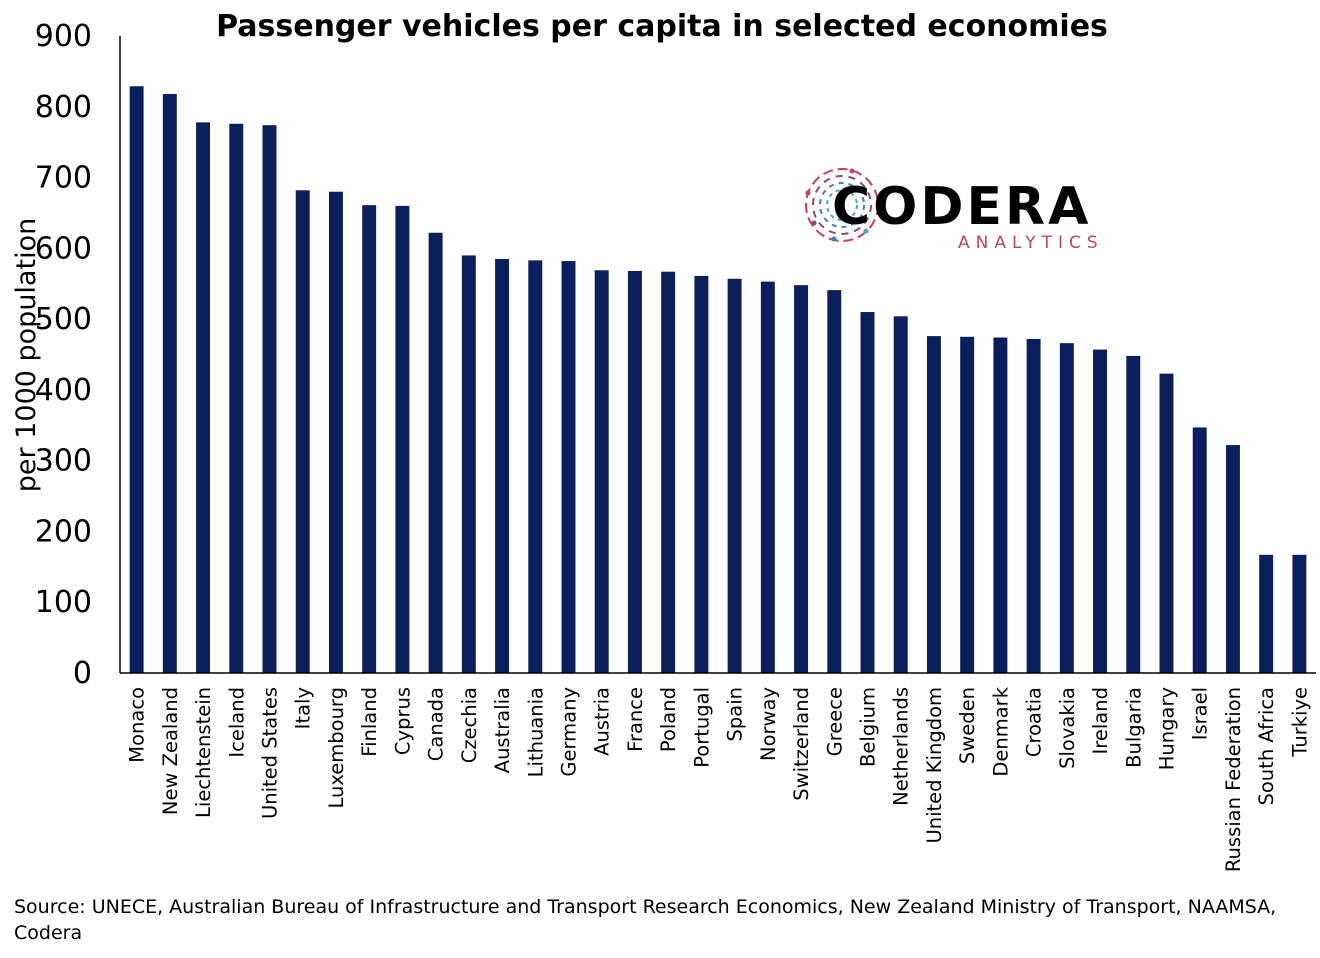 This screenshot has height=958, width=1320. What do you see at coordinates (63, 531) in the screenshot?
I see `y-tick-label: 200` at bounding box center [63, 531].